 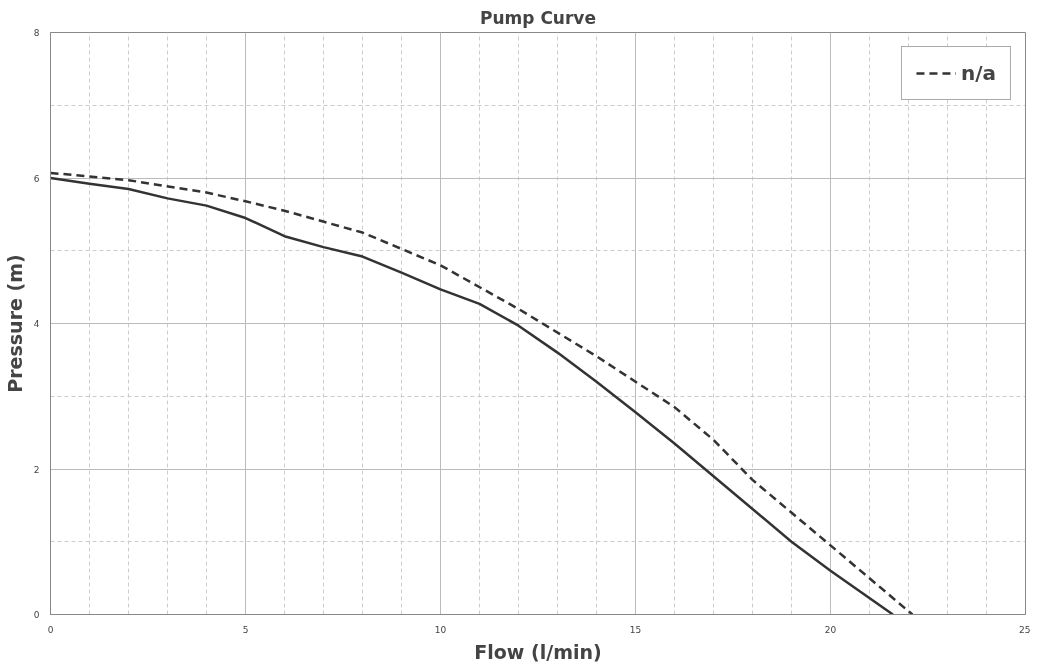 What do you see at coordinates (36, 469) in the screenshot?
I see `y-tick-label: 2` at bounding box center [36, 469].